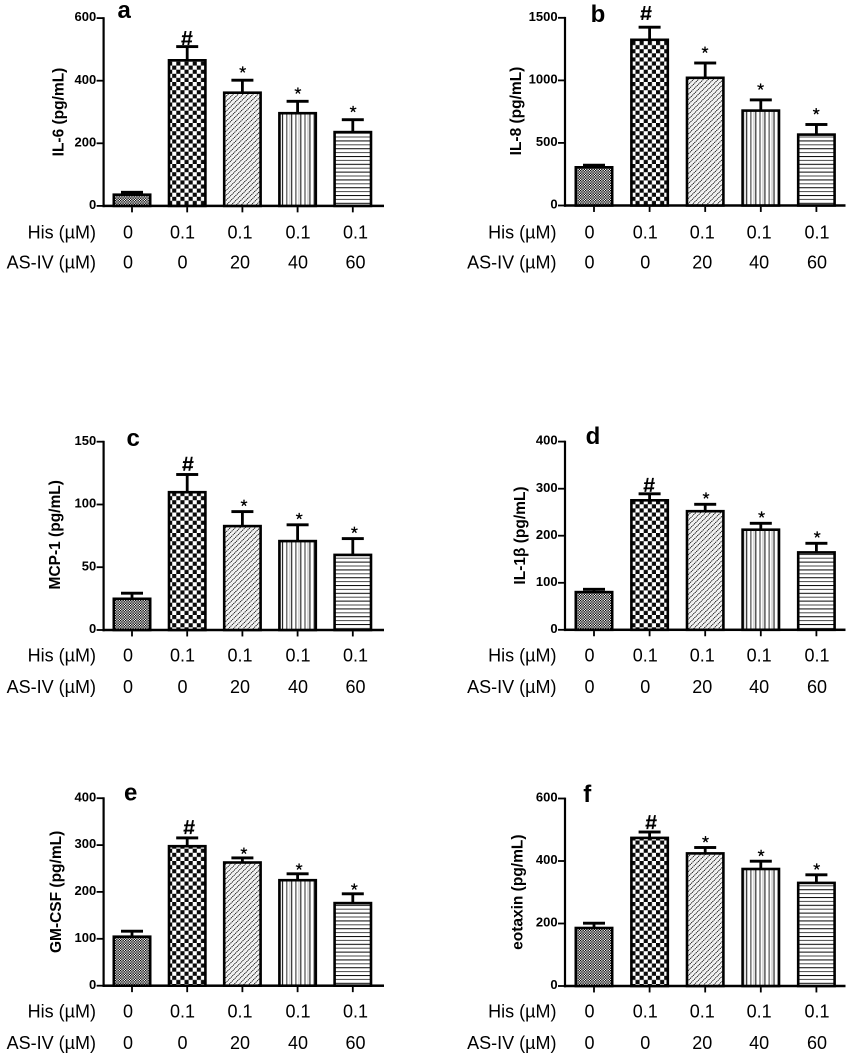  What do you see at coordinates (543, 16) in the screenshot?
I see `svg-text: 1500` at bounding box center [543, 16].